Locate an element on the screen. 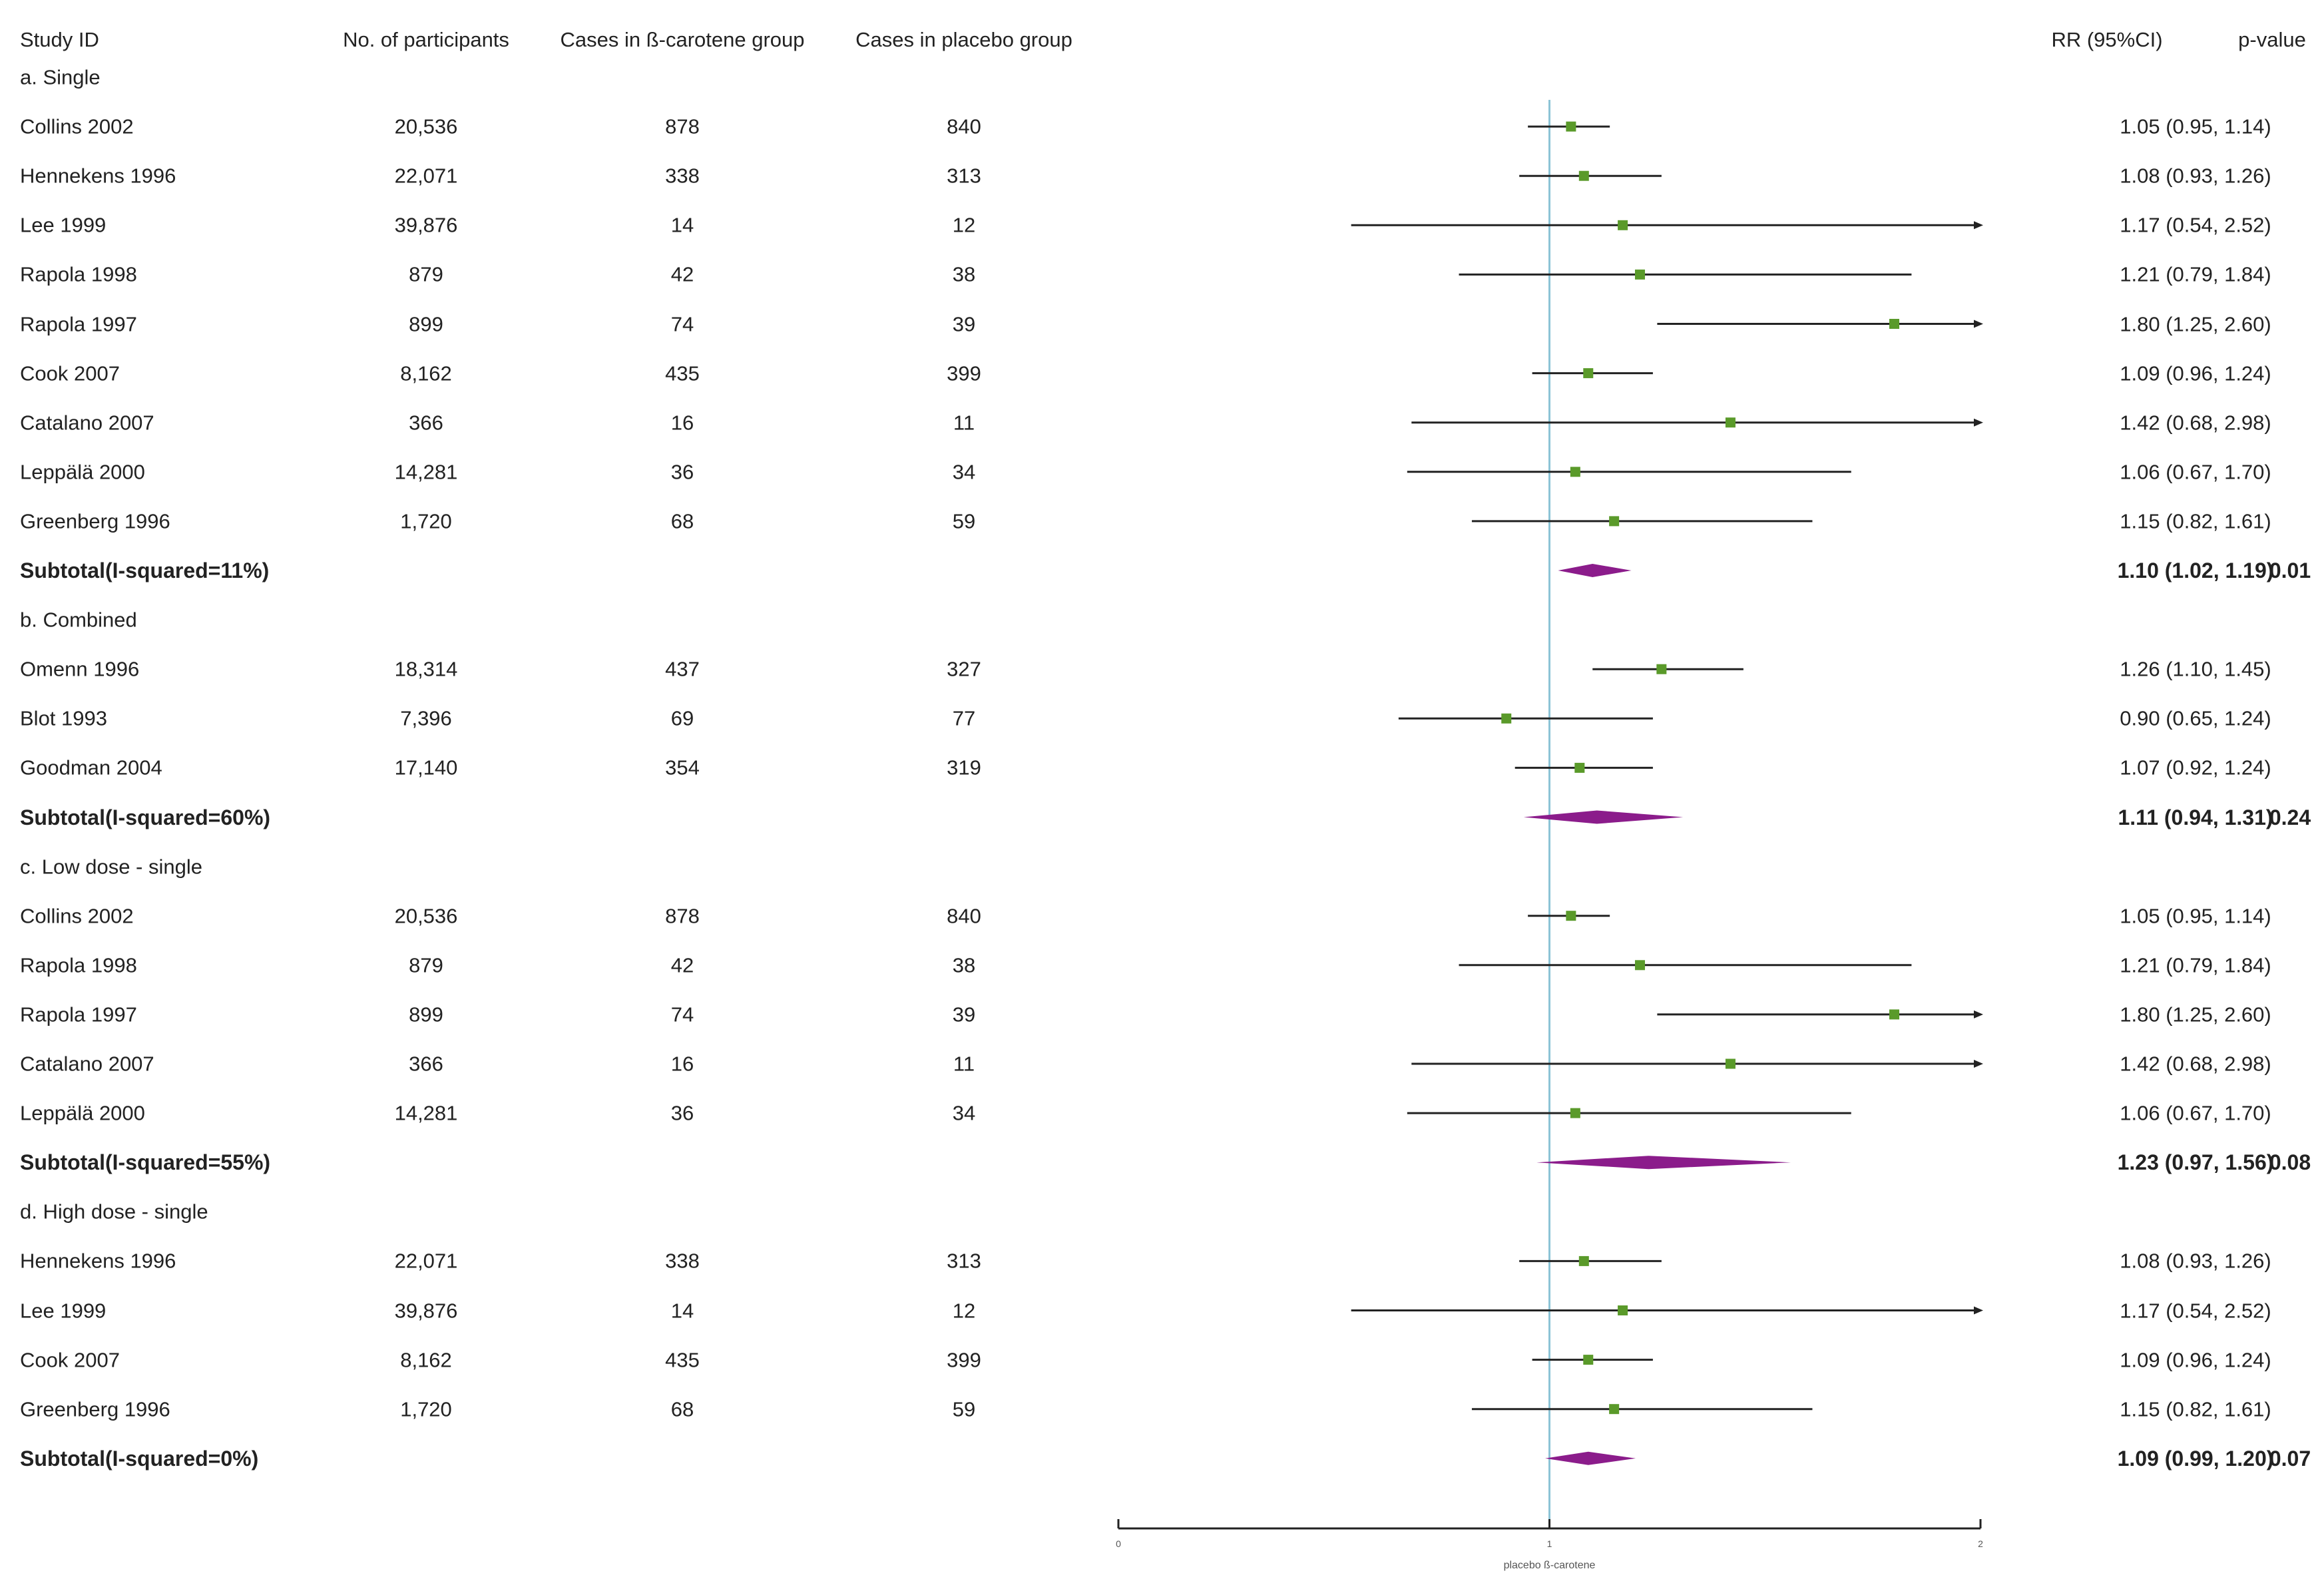 This screenshot has height=1591, width=2324. beta-carotene-cases: 42 is located at coordinates (682, 274).